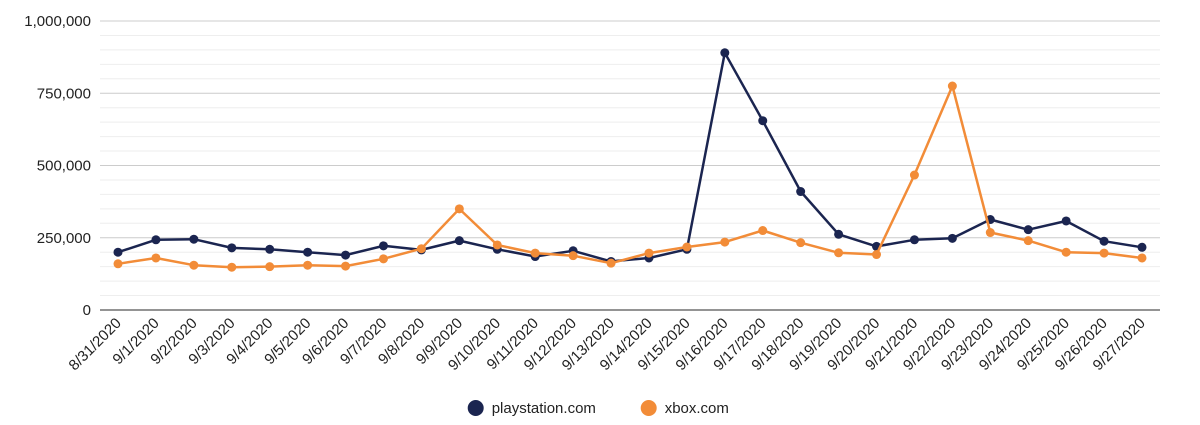 This screenshot has height=425, width=1200. Describe the element at coordinates (57, 21) in the screenshot. I see `y-tick-label: 1,000,000` at that location.